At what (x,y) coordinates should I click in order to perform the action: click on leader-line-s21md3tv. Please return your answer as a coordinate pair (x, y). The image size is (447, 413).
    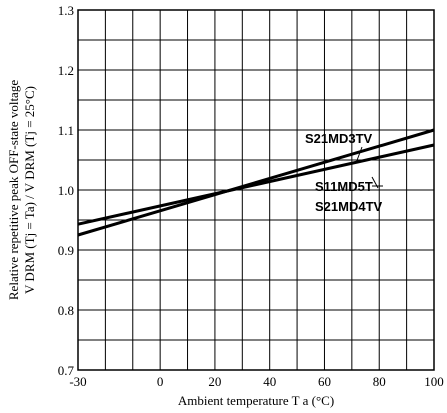
    Looking at the image, I should click on (359, 155).